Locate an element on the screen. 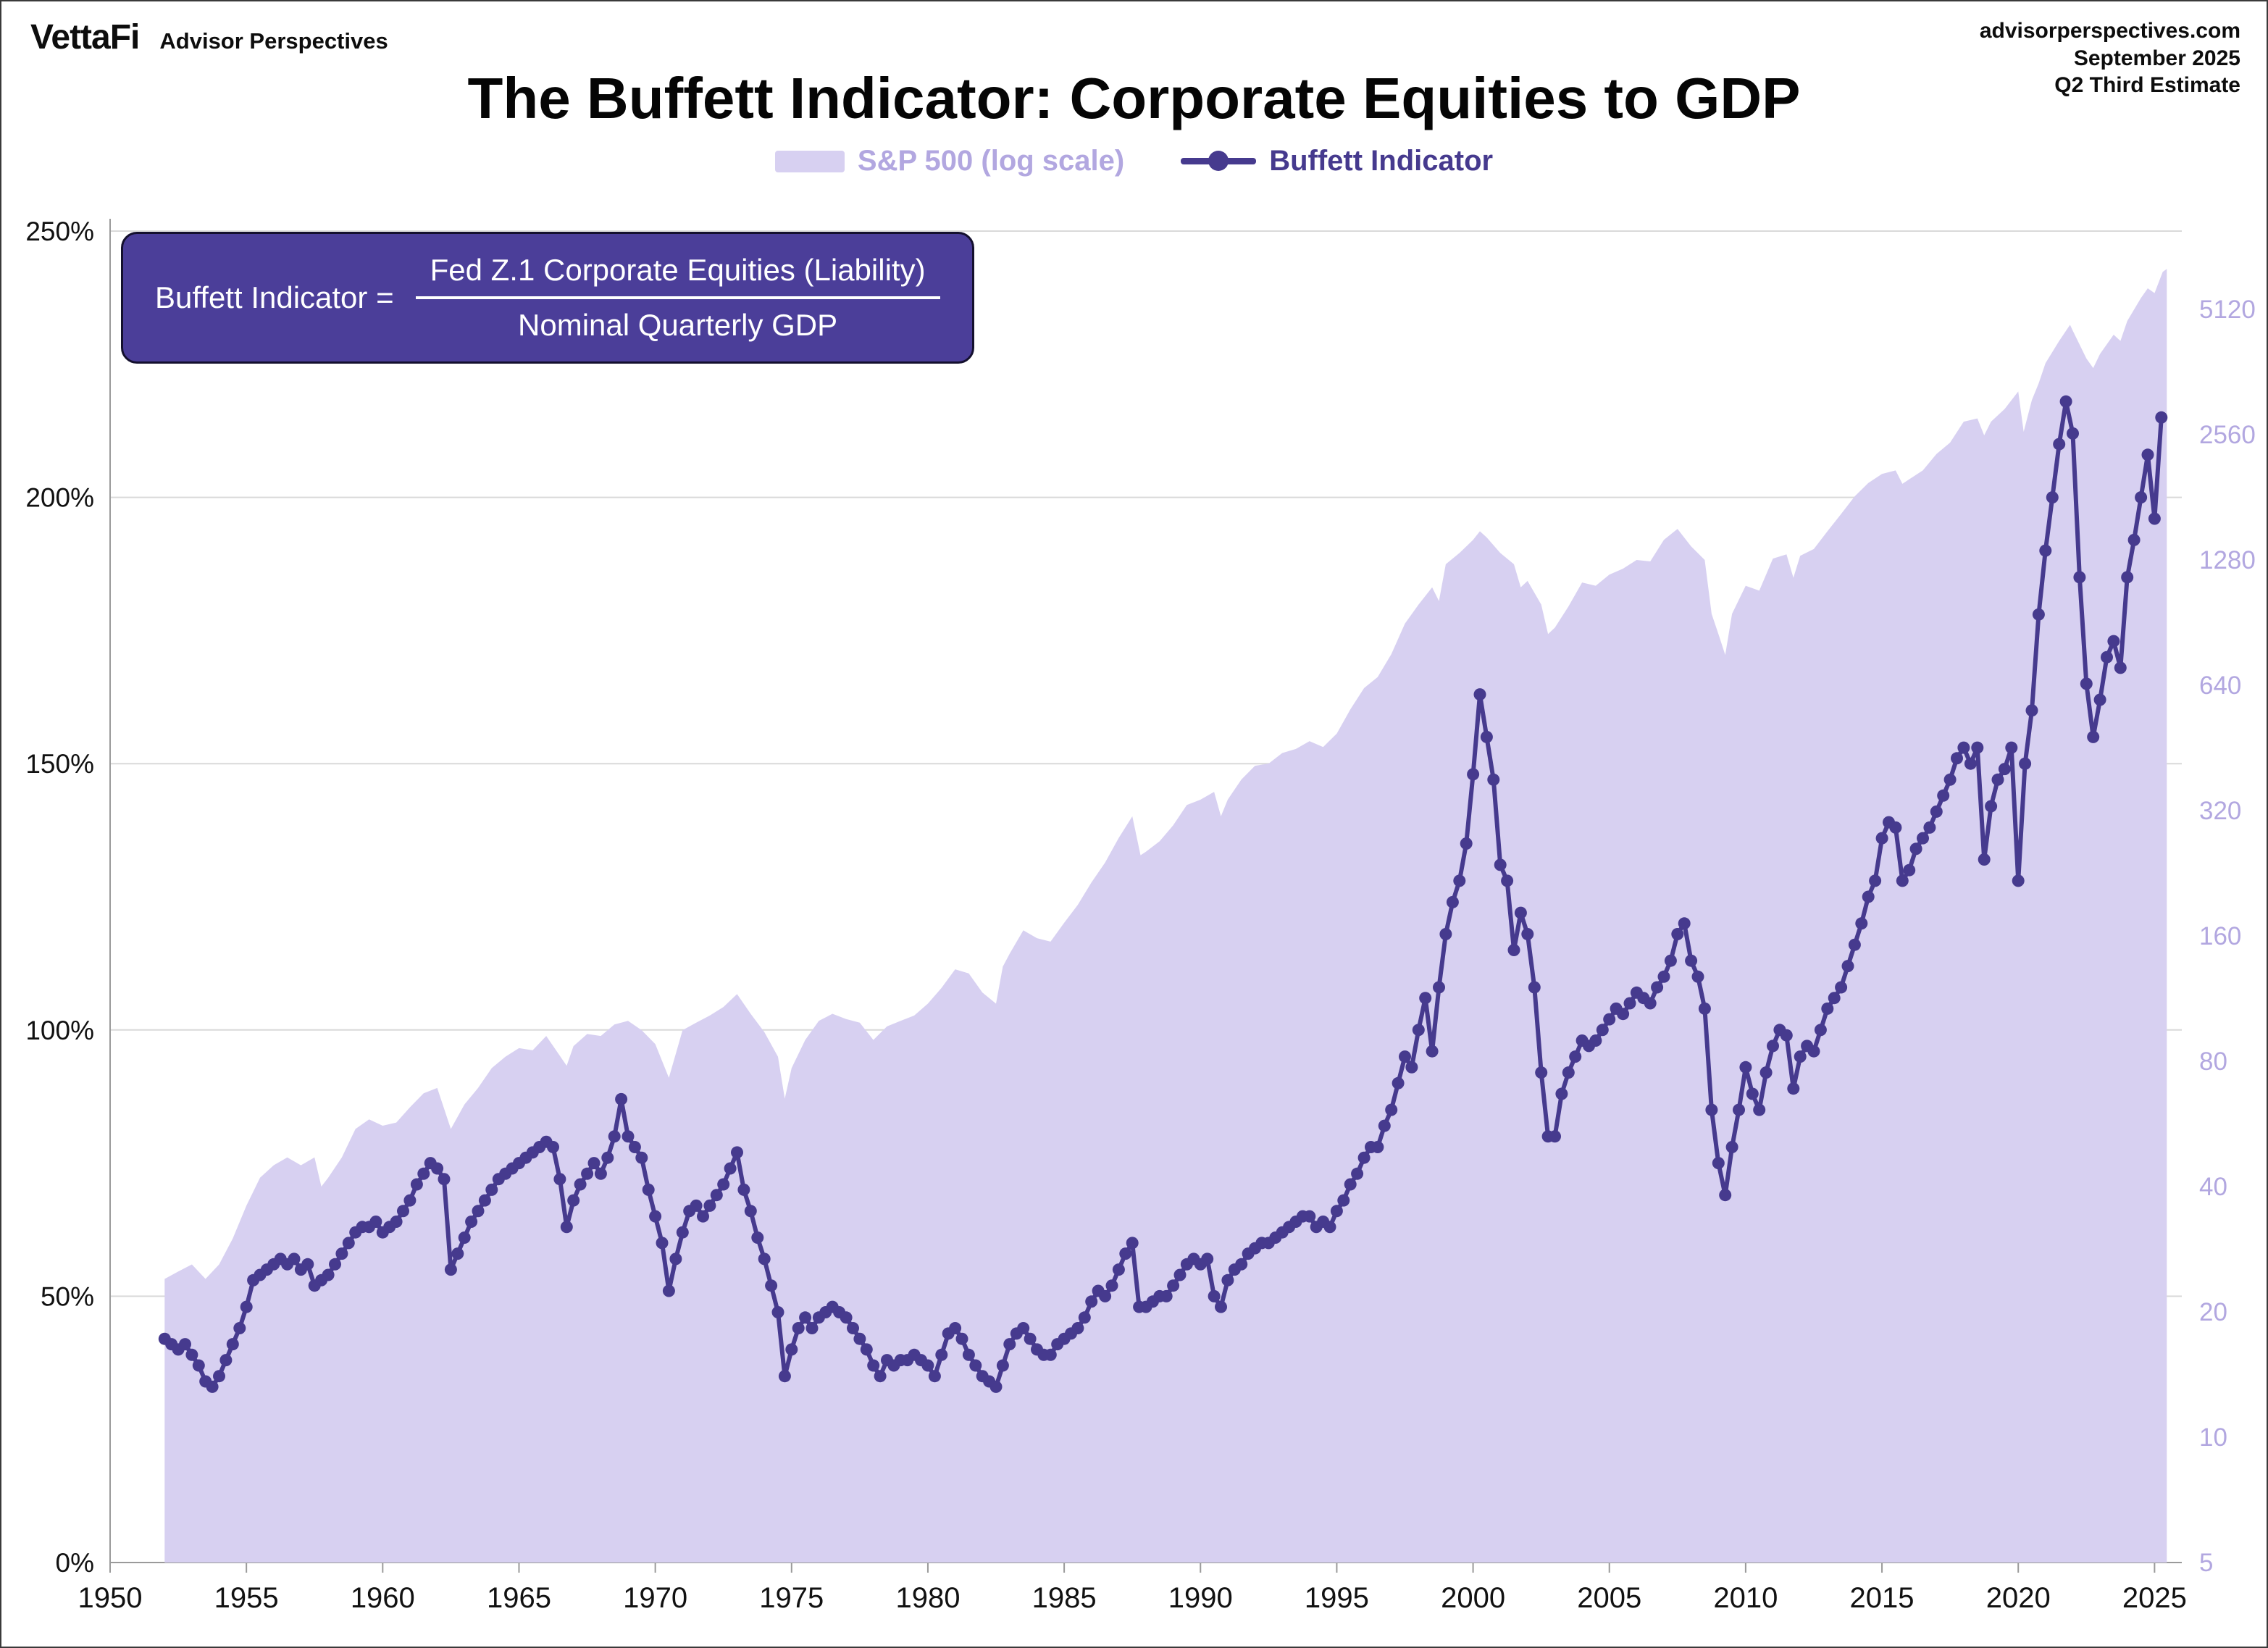  source-estimate: Q2 Third Estimate is located at coordinates (2147, 85).